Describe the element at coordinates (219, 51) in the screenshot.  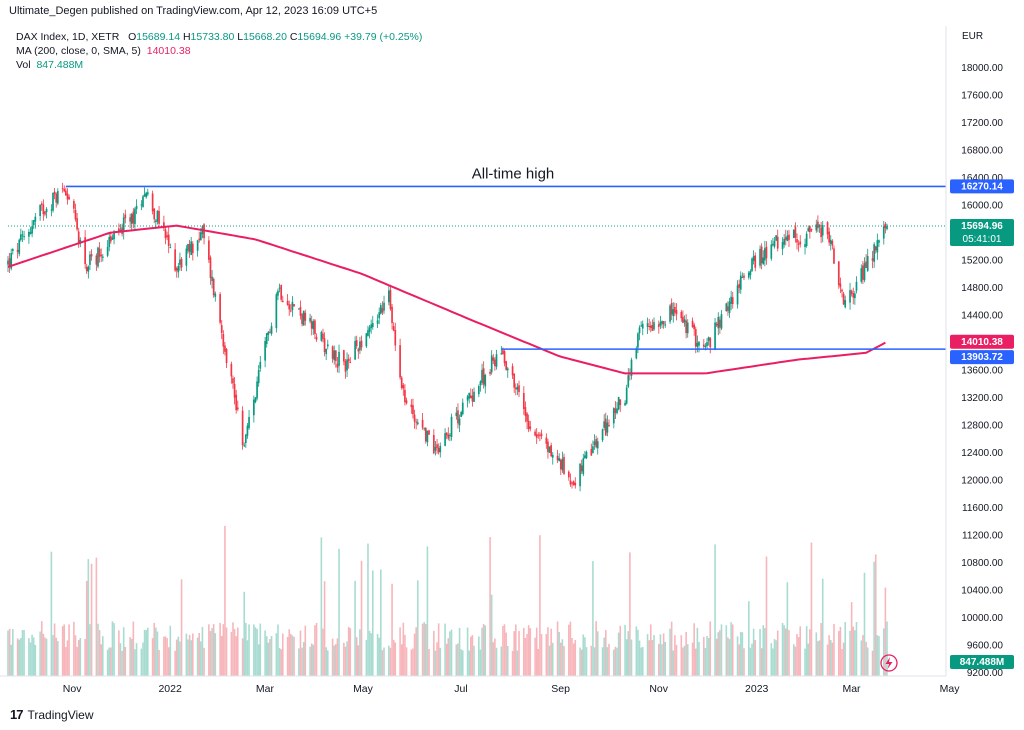
I see `ma-legend-row: MA (200, close, 0, SMA, 5) 14010.38` at that location.